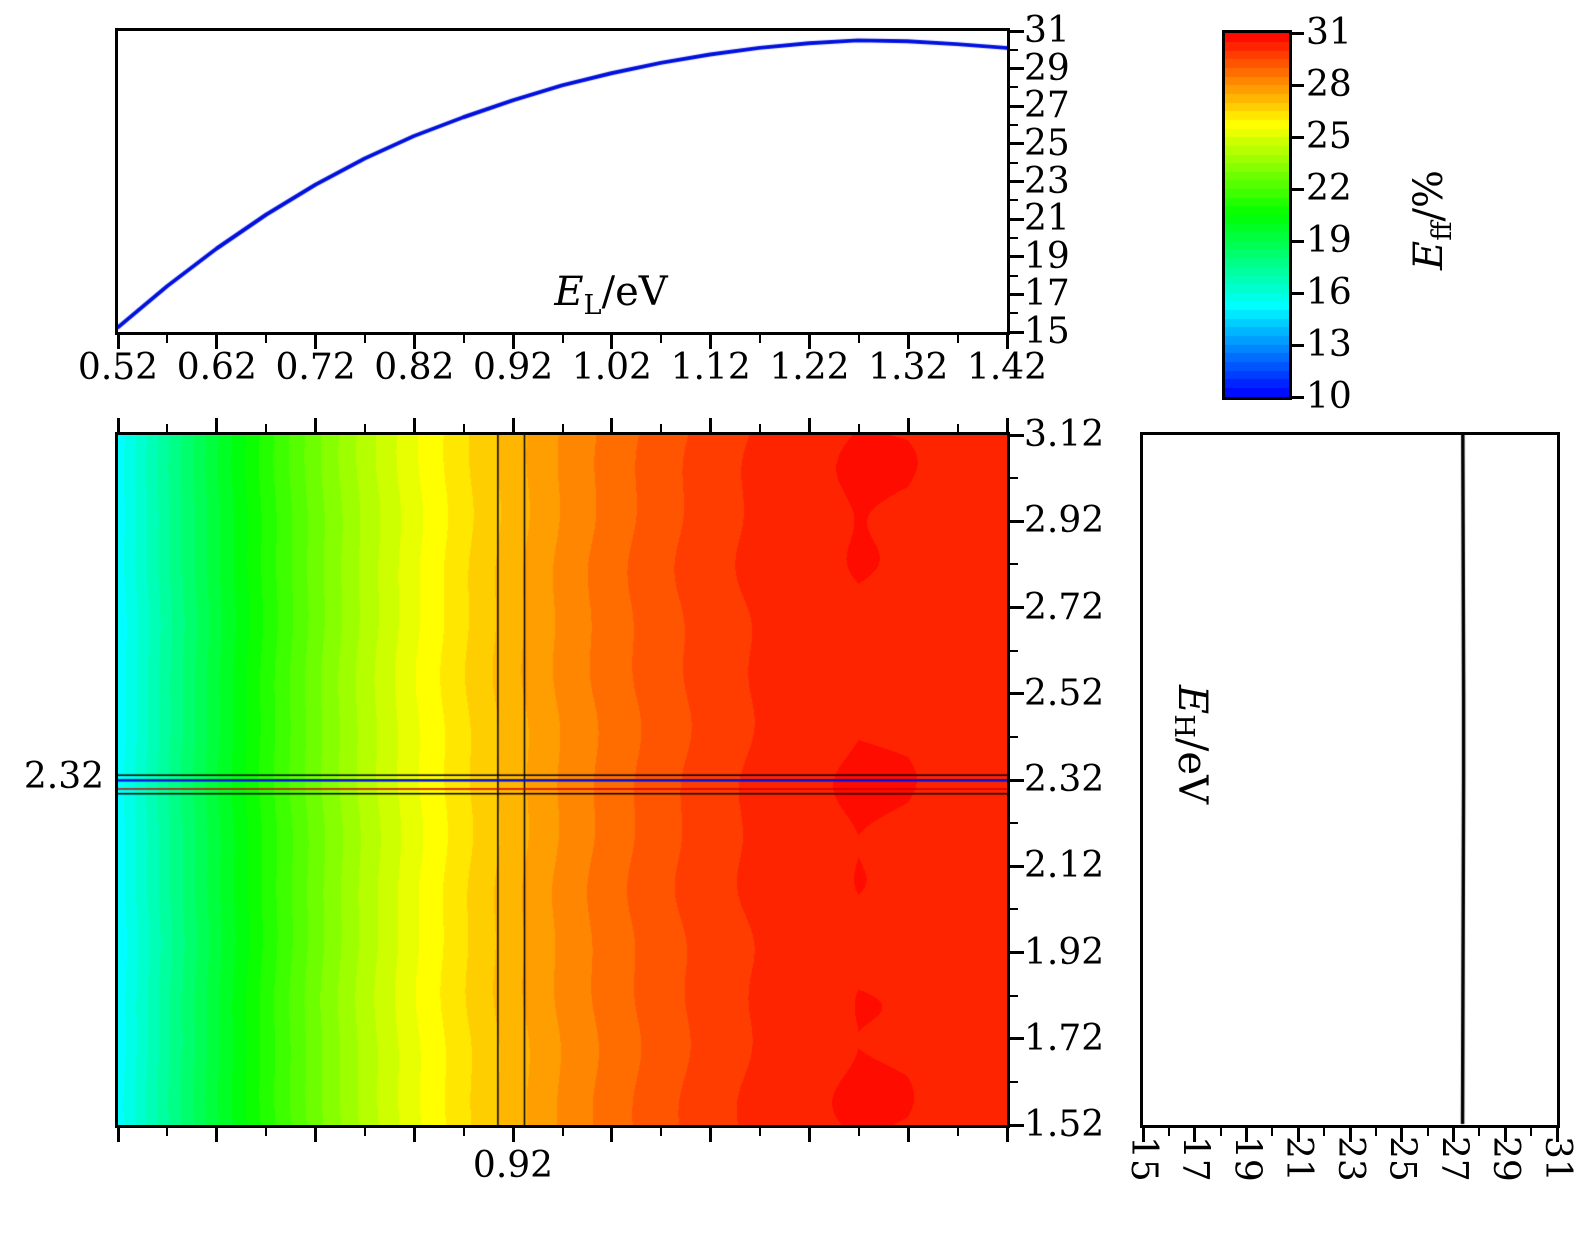  Describe the element at coordinates (1429, 195) in the screenshot. I see `cbar-unit: /%` at that location.